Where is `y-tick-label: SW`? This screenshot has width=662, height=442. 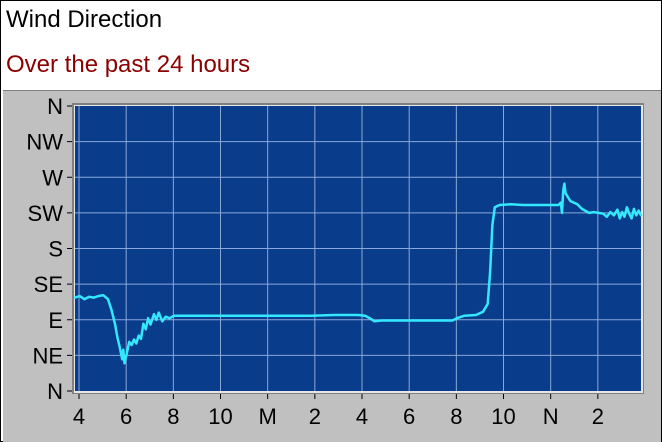 y-tick-label: SW is located at coordinates (46, 213).